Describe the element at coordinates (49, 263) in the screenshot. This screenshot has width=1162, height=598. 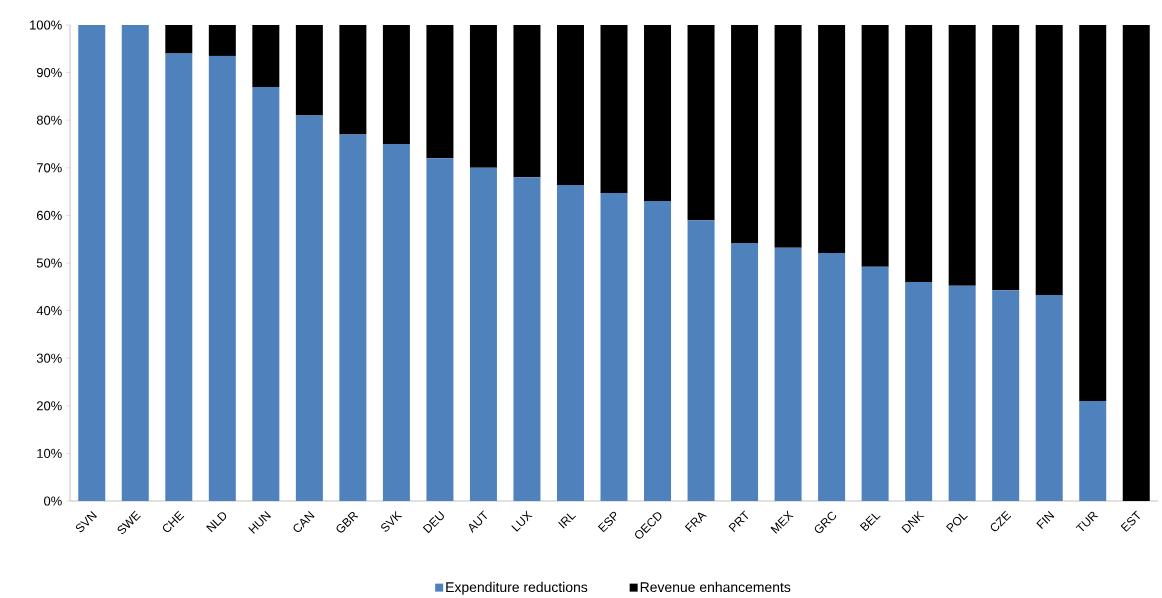
I see `y-tick-label: 50%` at that location.